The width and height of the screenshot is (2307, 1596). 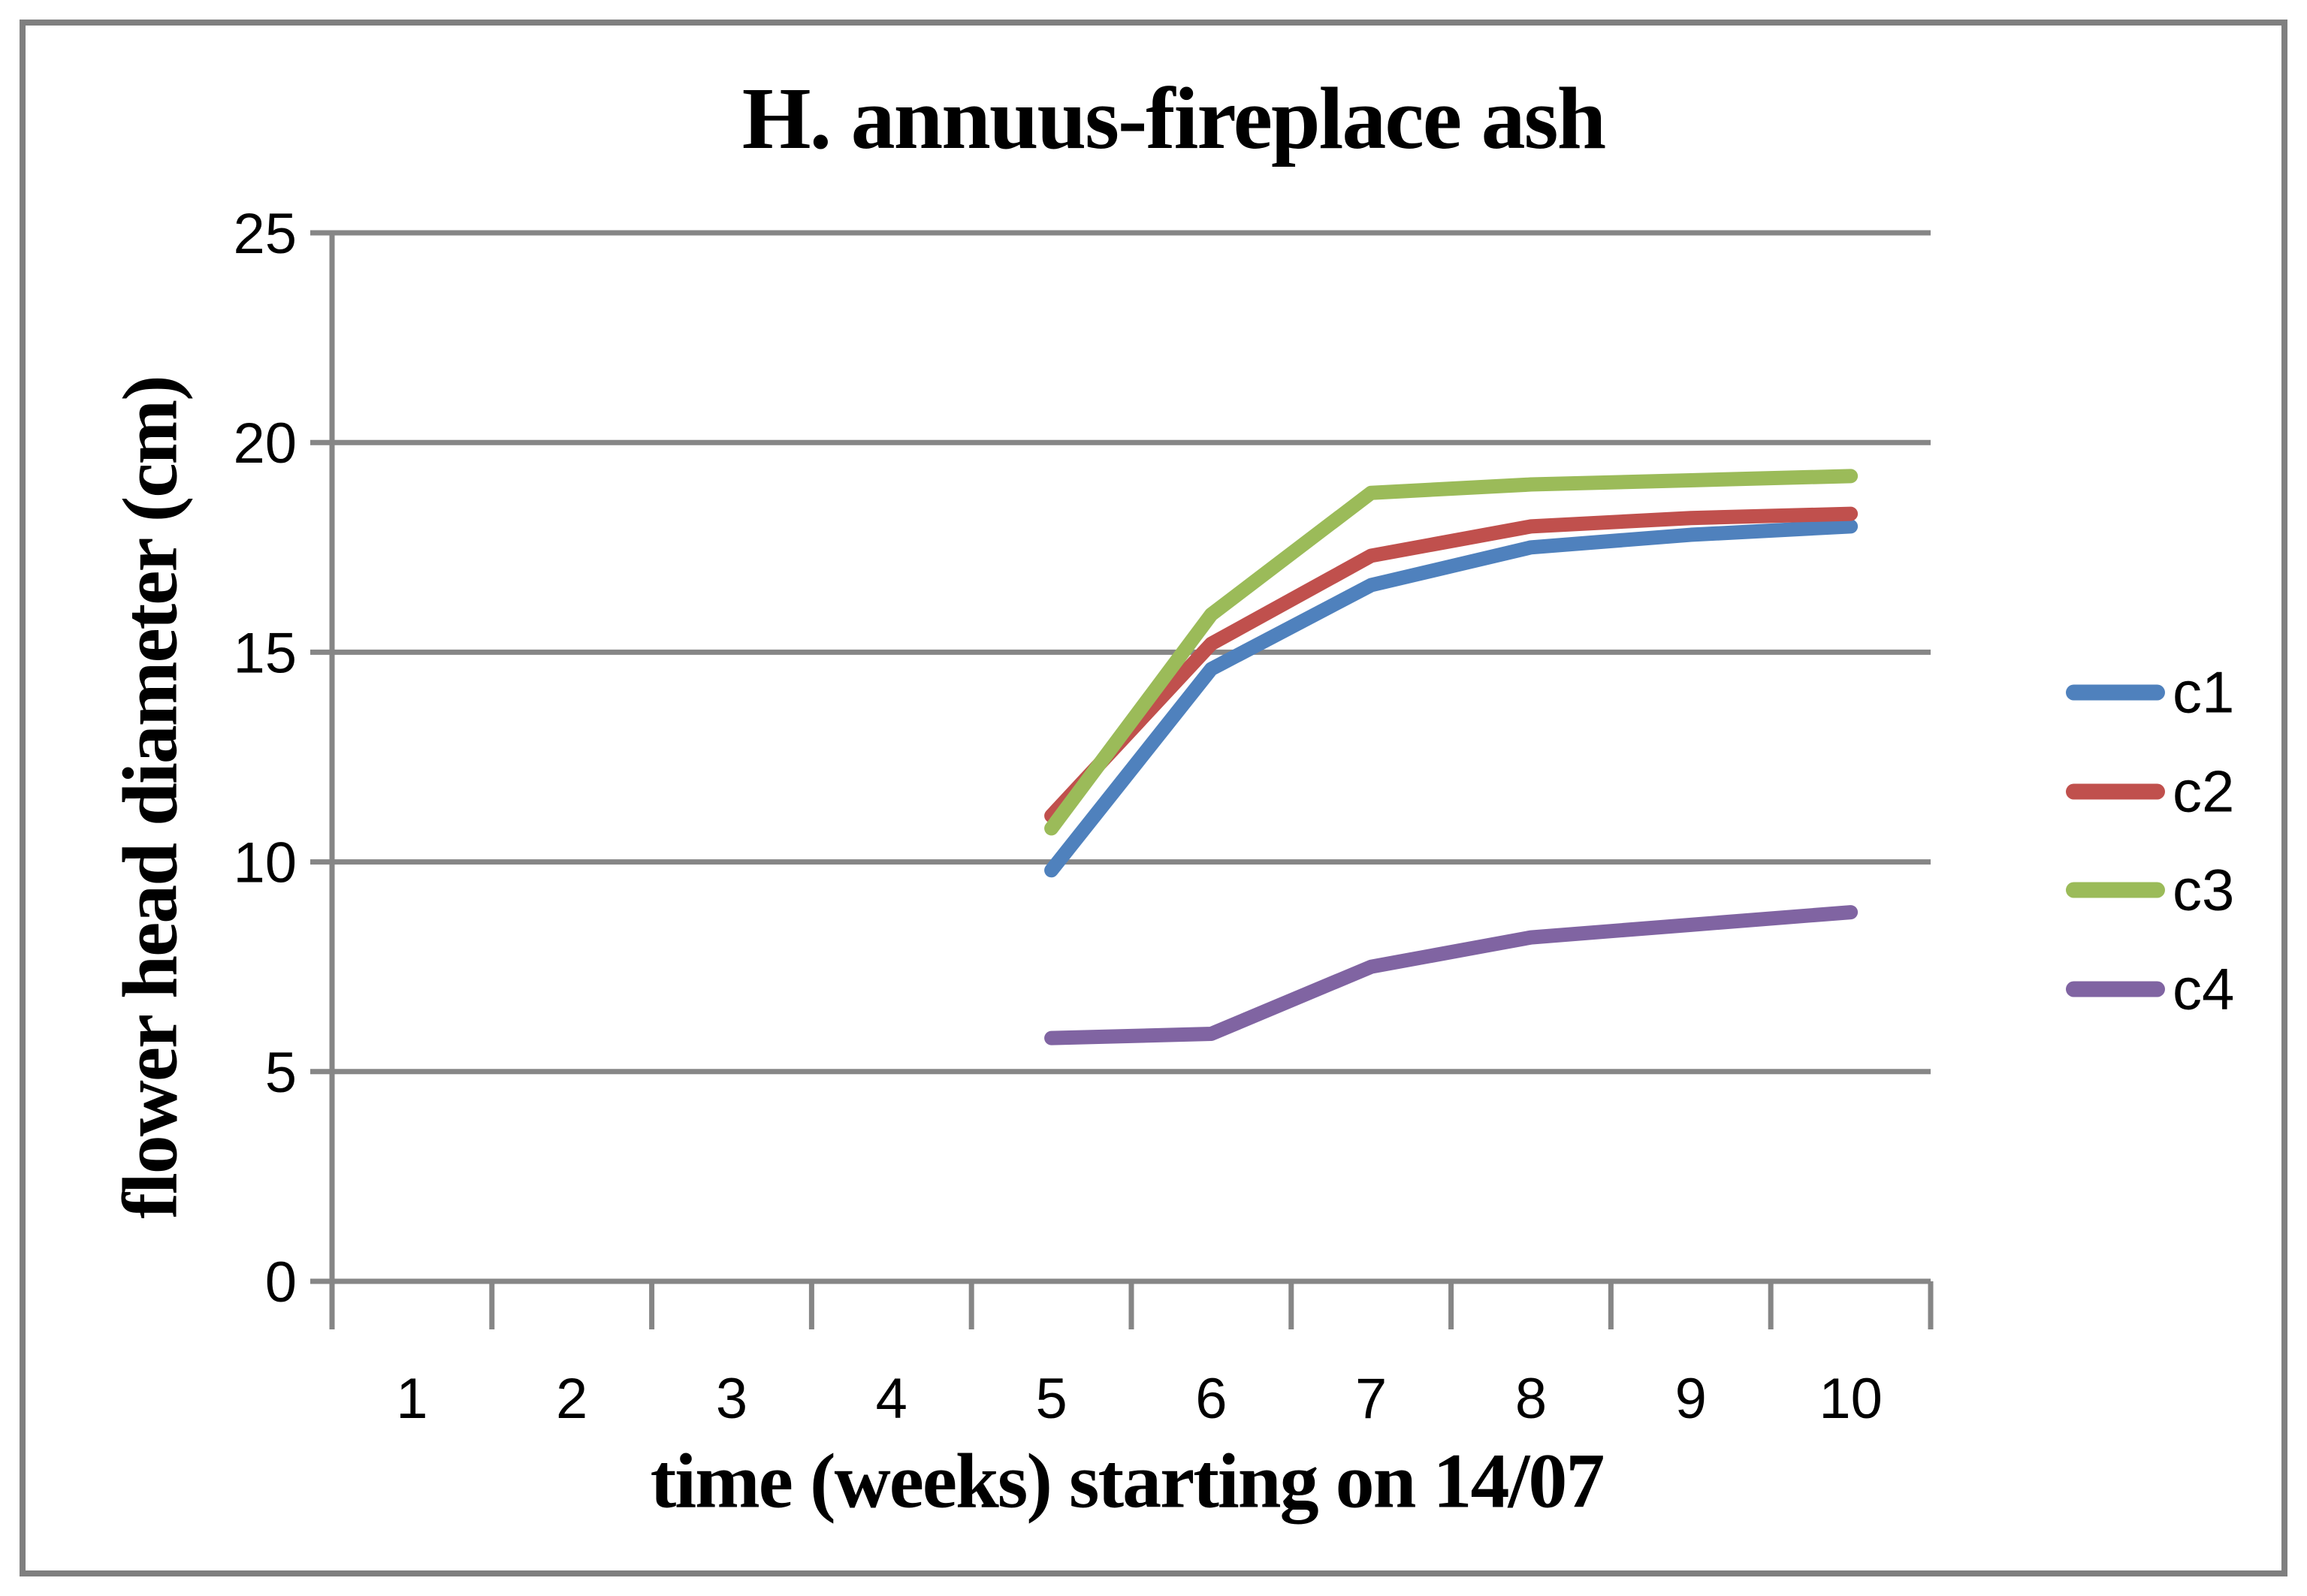 What do you see at coordinates (1531, 1399) in the screenshot?
I see `x-tick-label: 8` at bounding box center [1531, 1399].